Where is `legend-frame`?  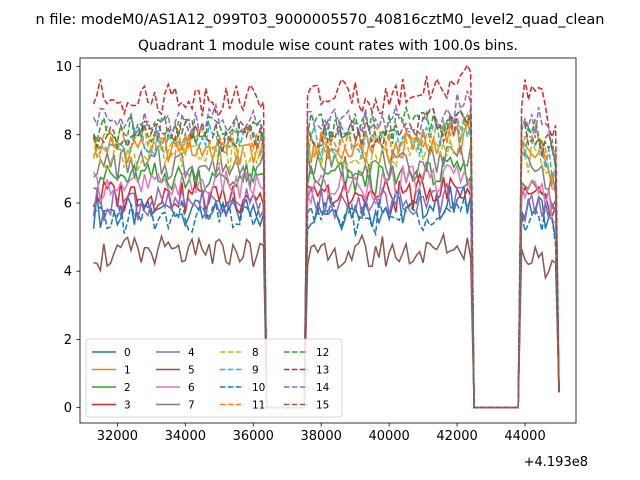
legend-frame is located at coordinates (214, 378).